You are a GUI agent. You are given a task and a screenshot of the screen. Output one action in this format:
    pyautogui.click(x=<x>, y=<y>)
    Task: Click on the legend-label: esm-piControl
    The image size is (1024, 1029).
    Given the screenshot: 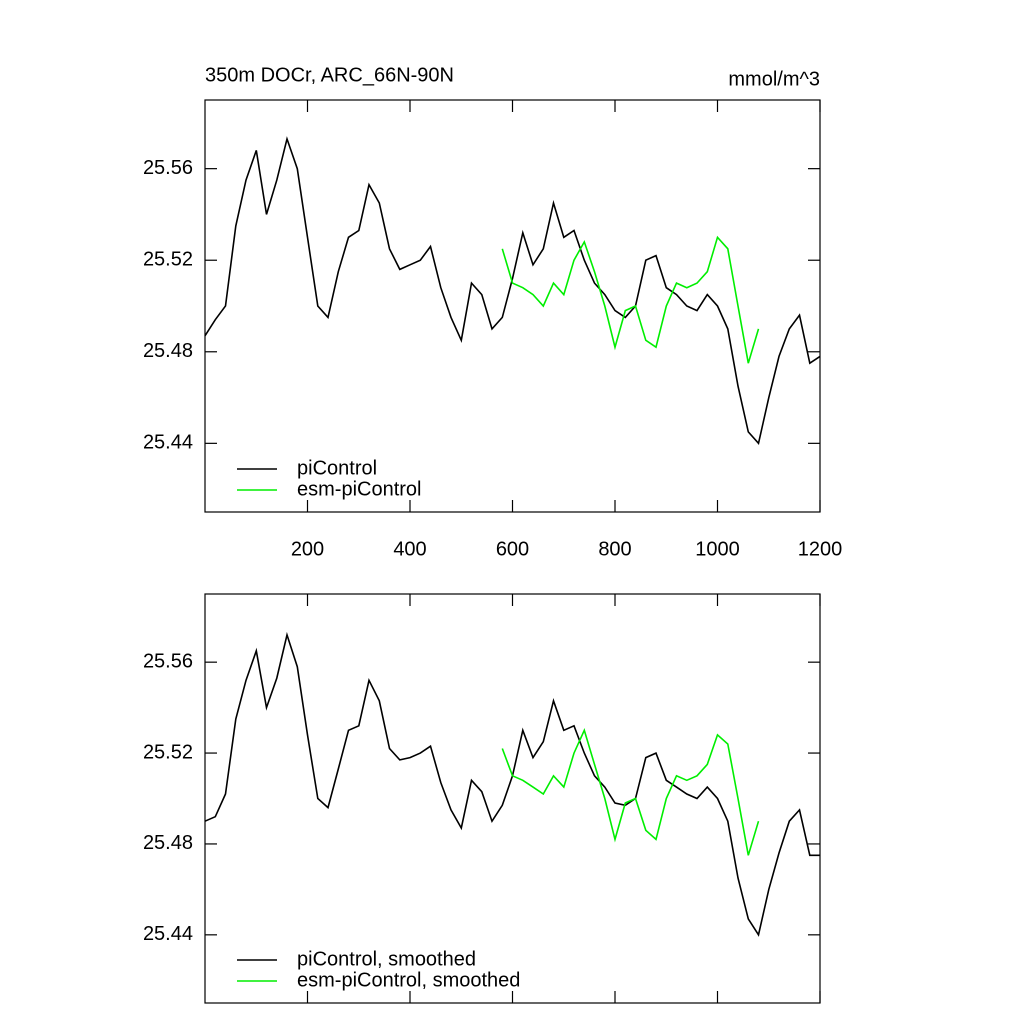 What is the action you would take?
    pyautogui.click(x=359, y=489)
    